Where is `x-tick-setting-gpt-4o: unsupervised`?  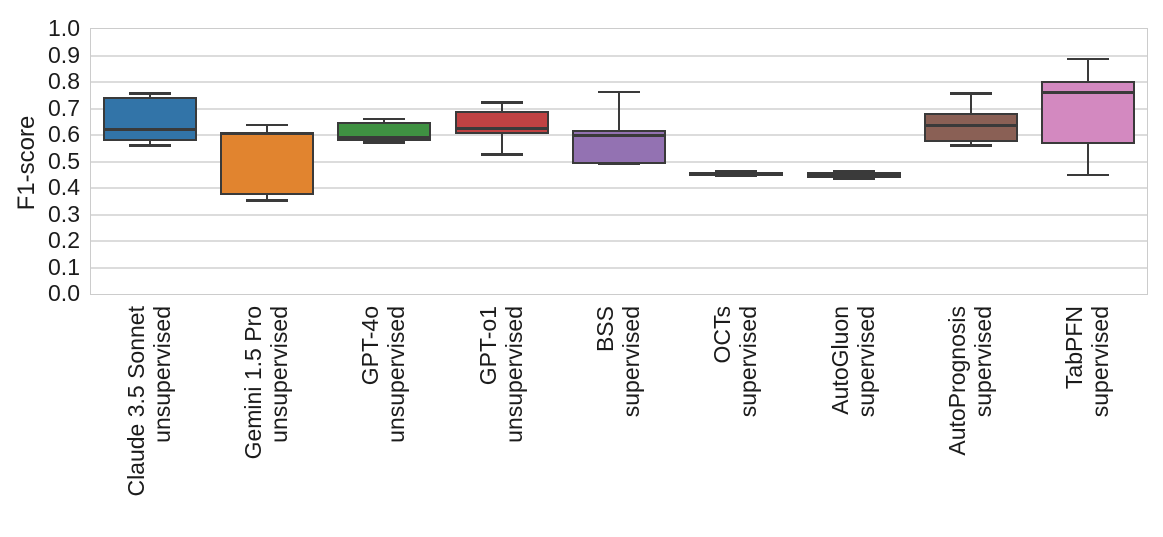 x-tick-setting-gpt-4o: unsupervised is located at coordinates (396, 374).